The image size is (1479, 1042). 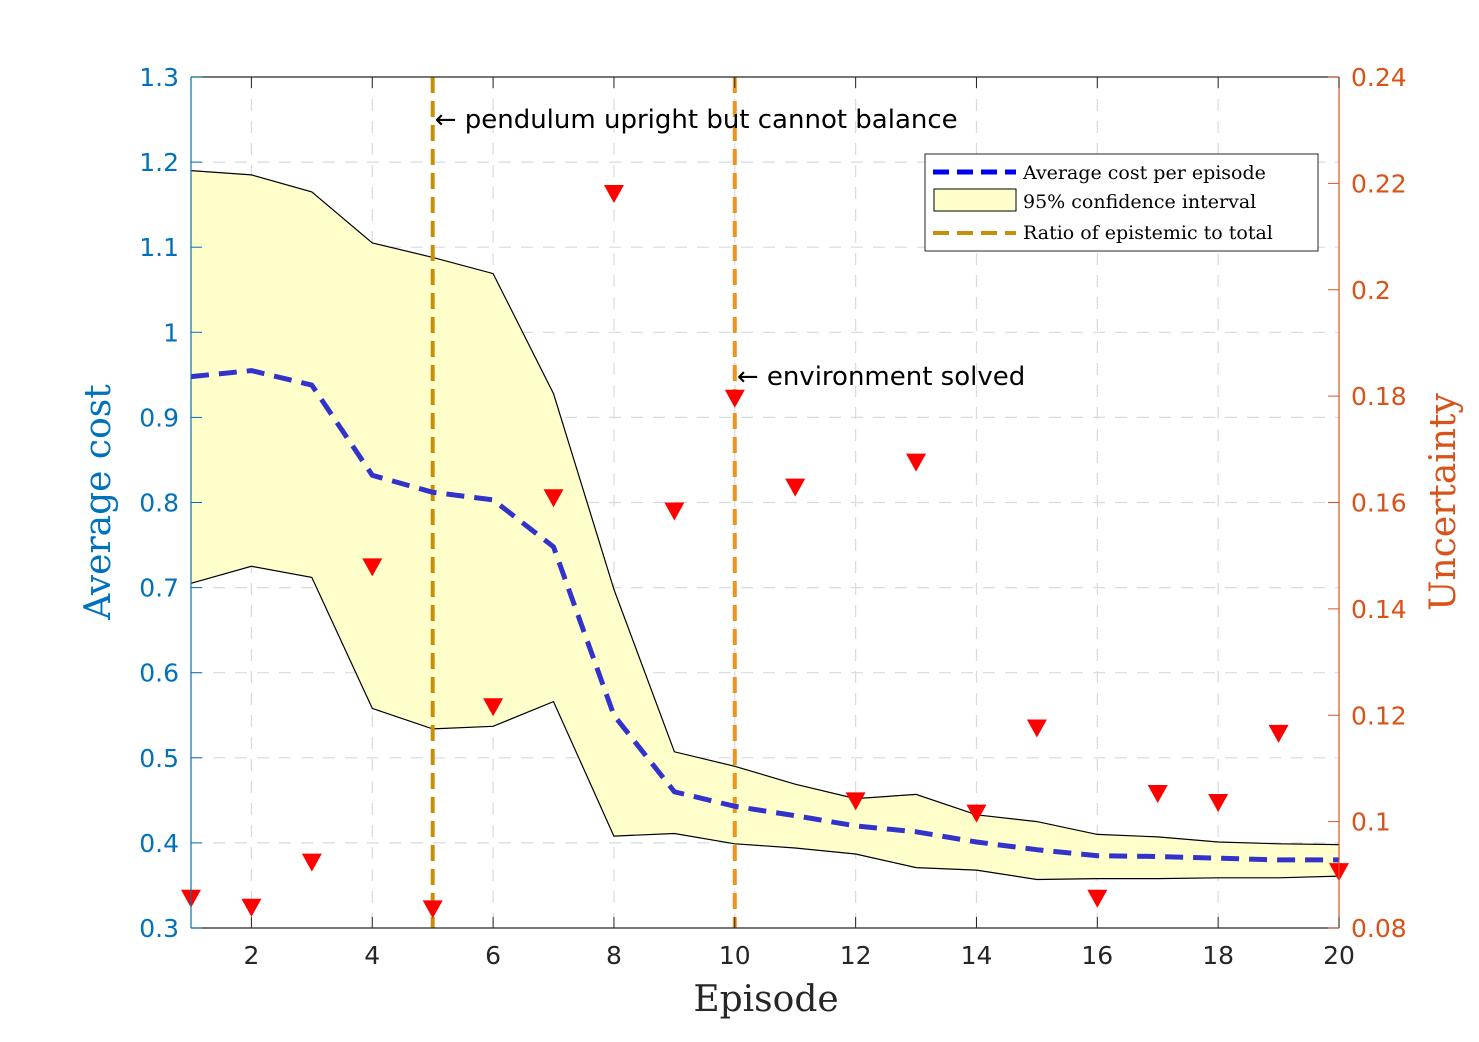 What do you see at coordinates (1339, 955) in the screenshot?
I see `x-tick-label: 20` at bounding box center [1339, 955].